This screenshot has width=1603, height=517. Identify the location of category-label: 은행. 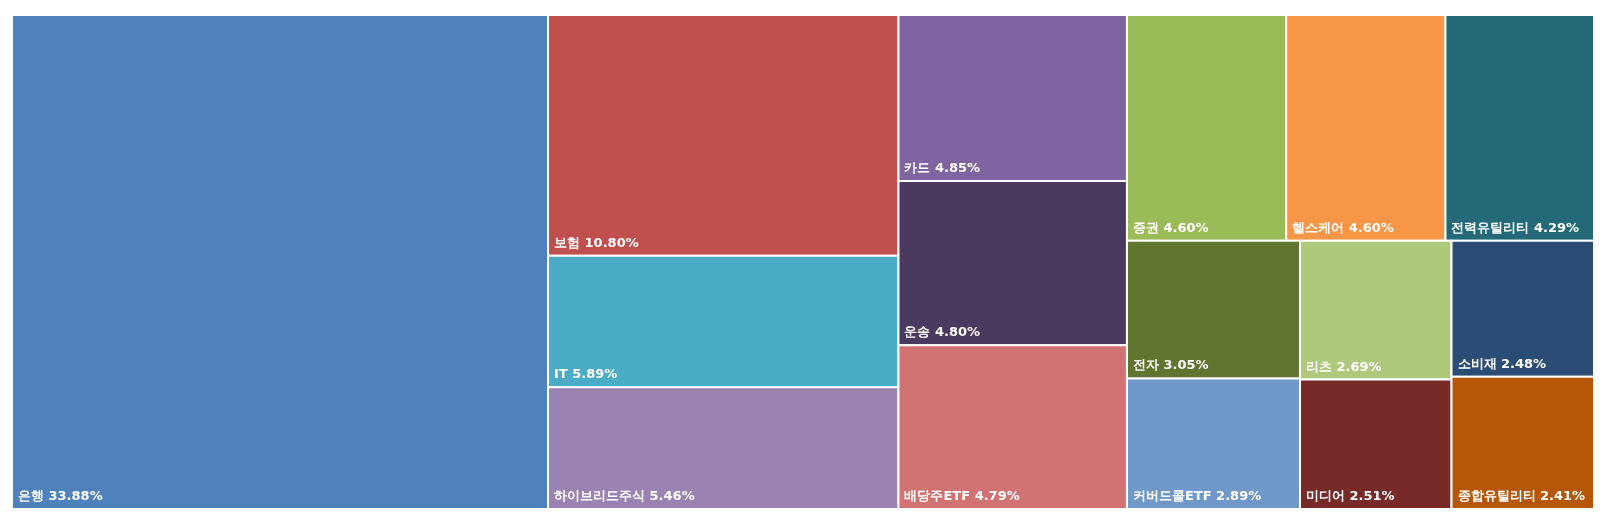
(31, 495).